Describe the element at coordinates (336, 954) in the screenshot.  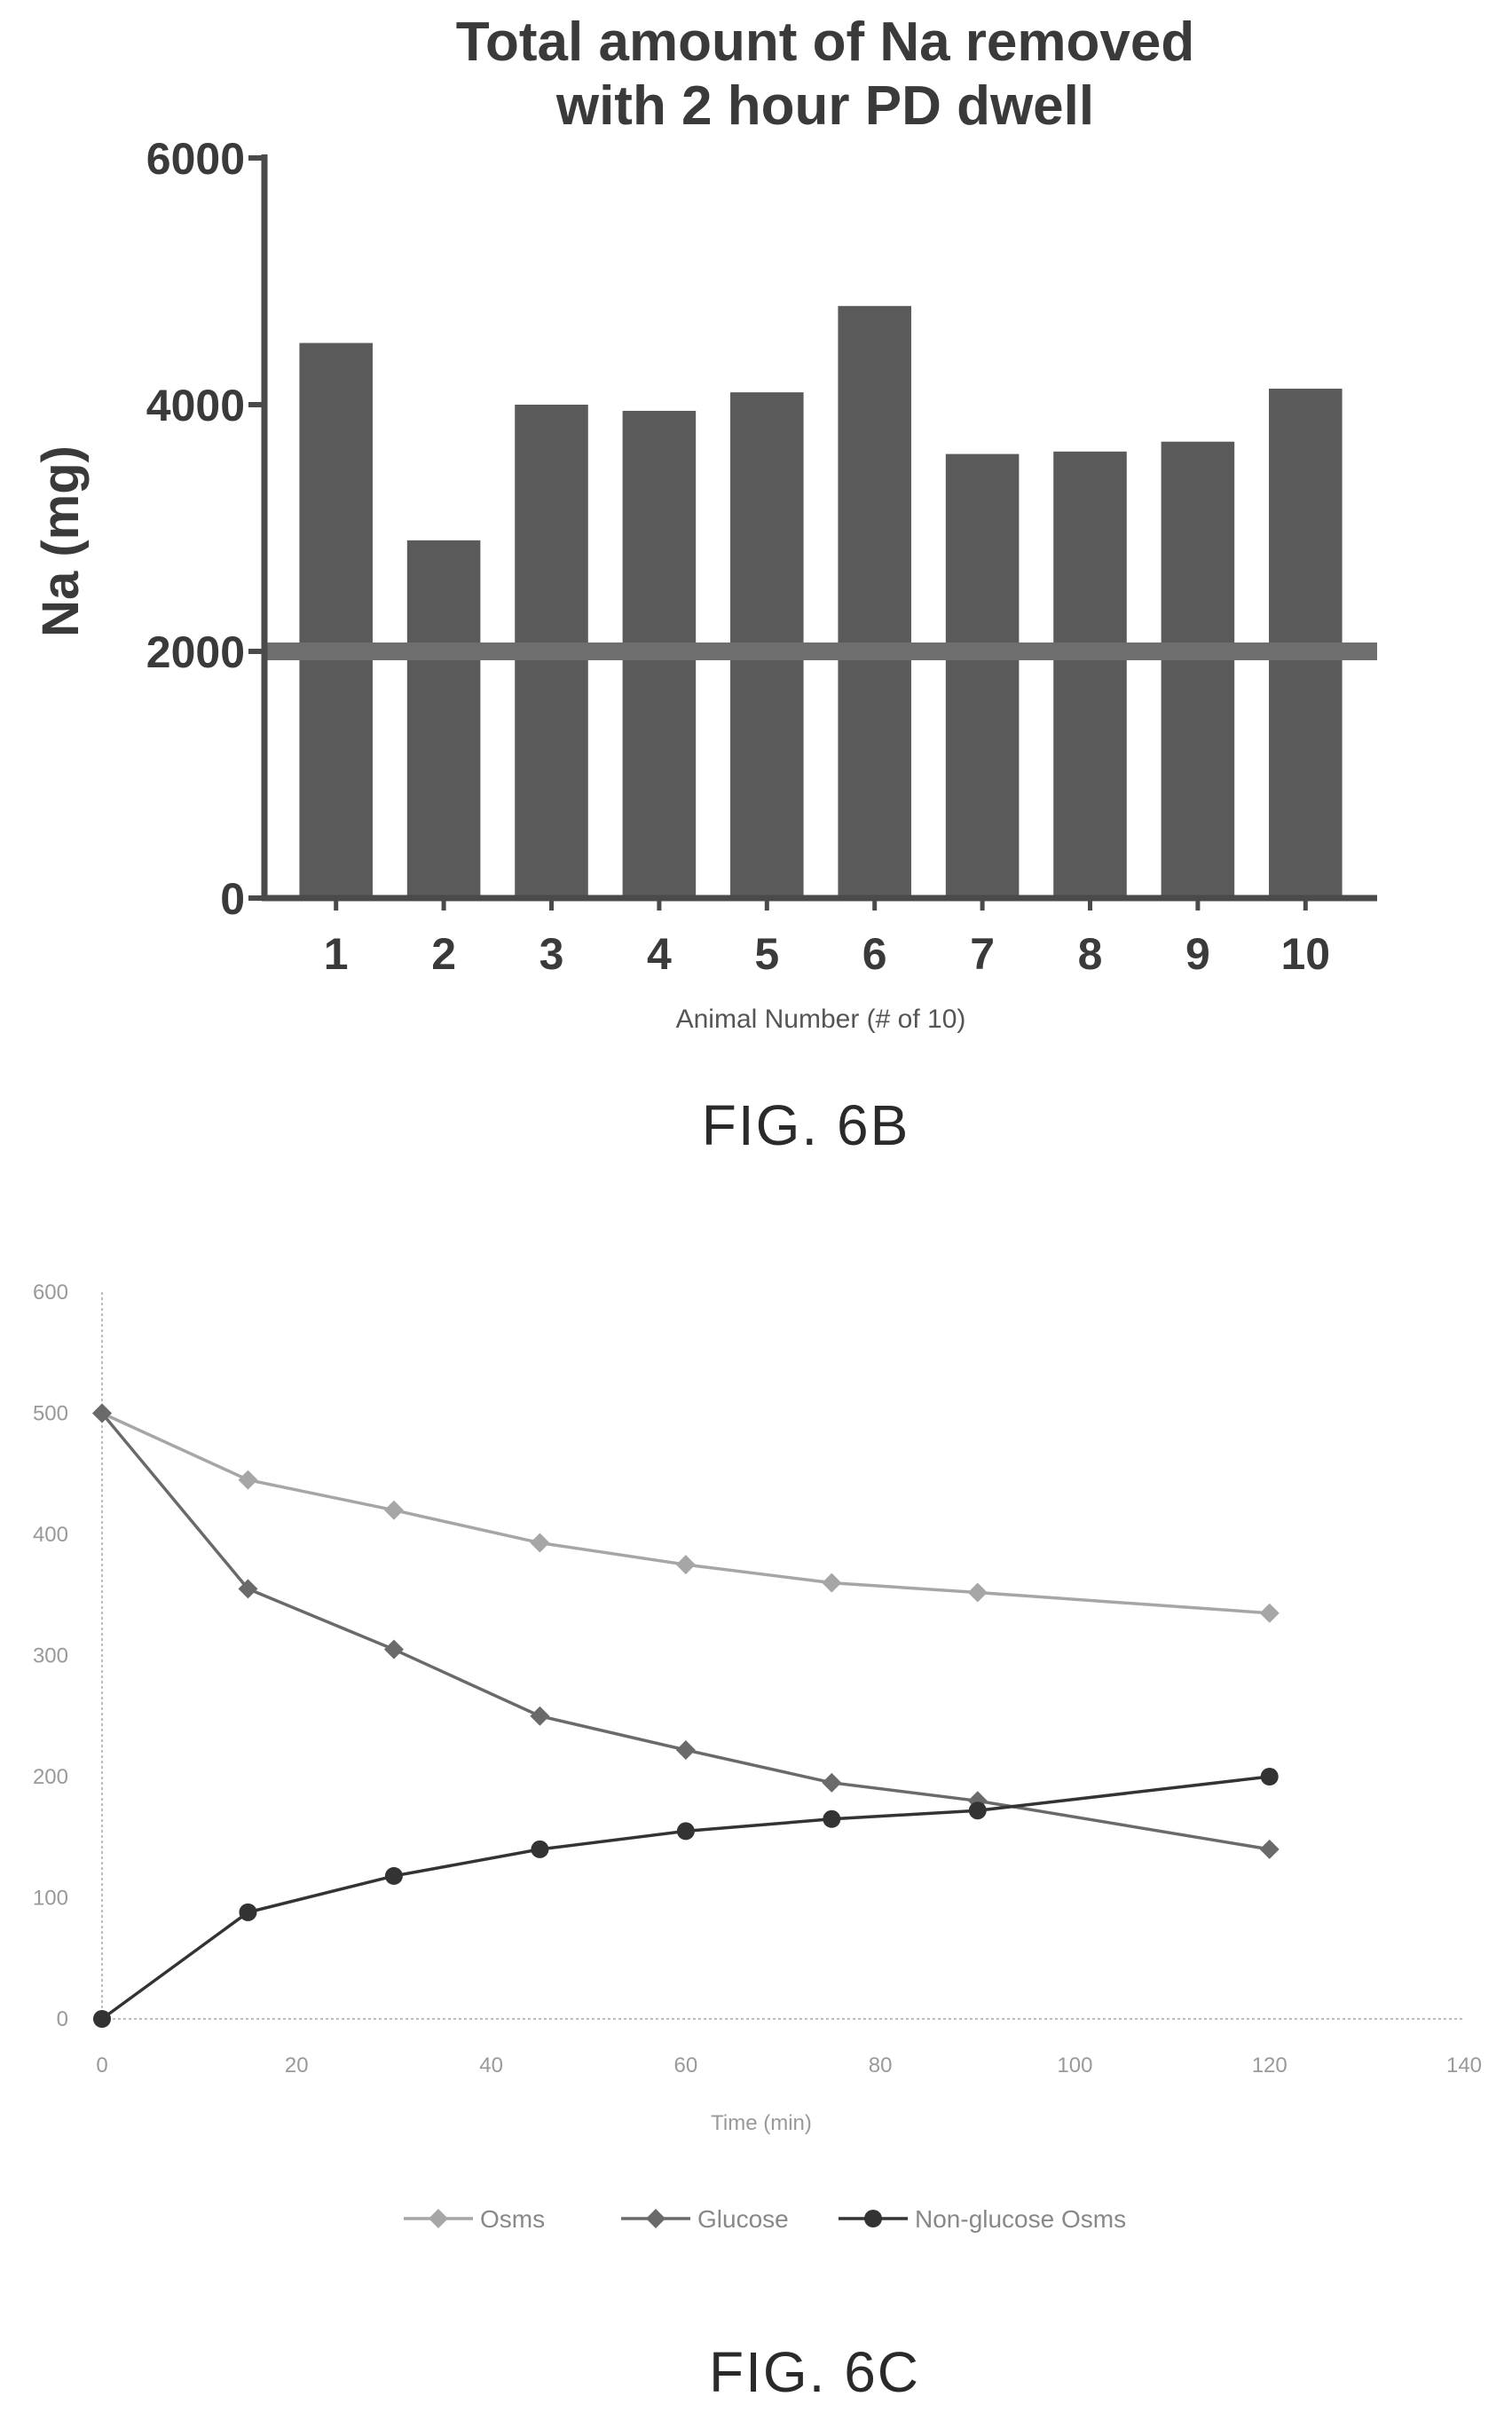
I see `x-tick-label-1: 1` at that location.